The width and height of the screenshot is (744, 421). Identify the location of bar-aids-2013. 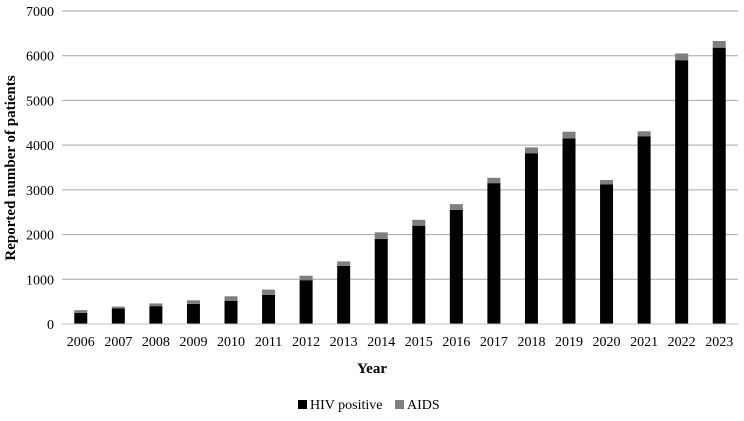
(344, 263).